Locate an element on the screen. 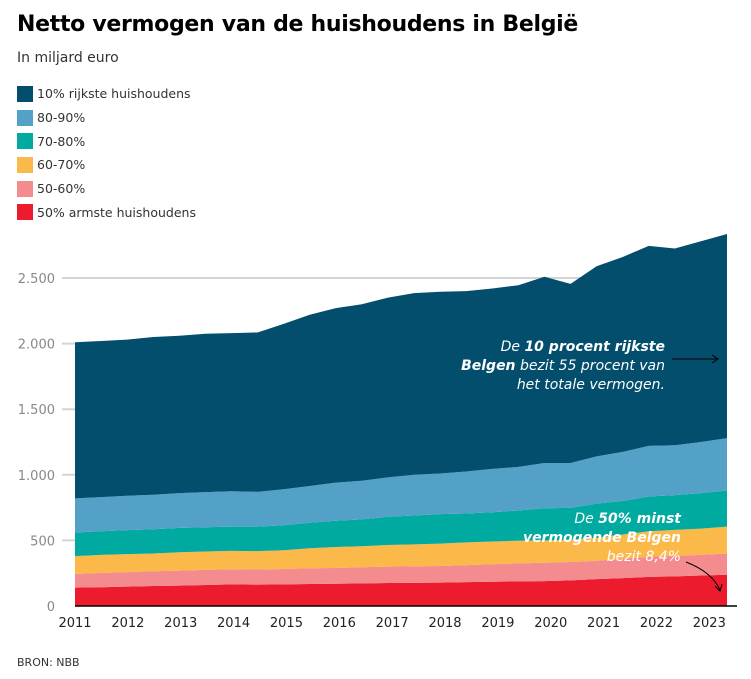  legend-label: 10% rijkste huishoudens is located at coordinates (114, 94).